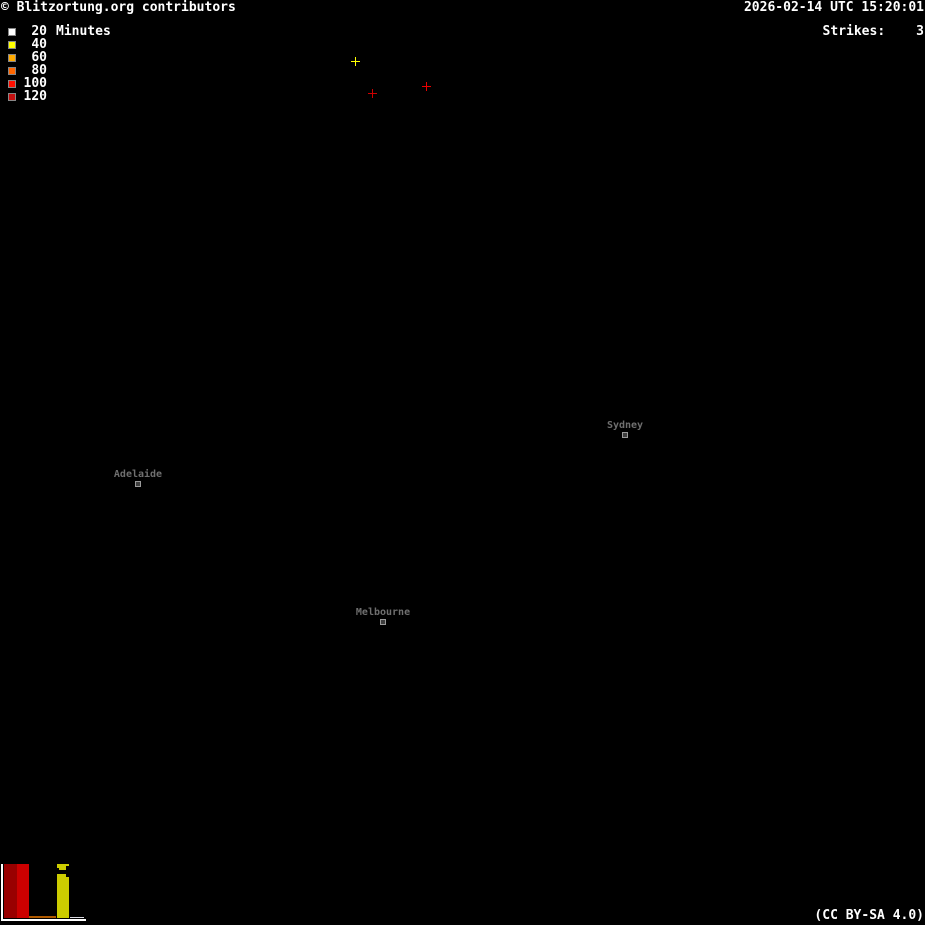  What do you see at coordinates (2, 892) in the screenshot?
I see `histogram-y-axis` at bounding box center [2, 892].